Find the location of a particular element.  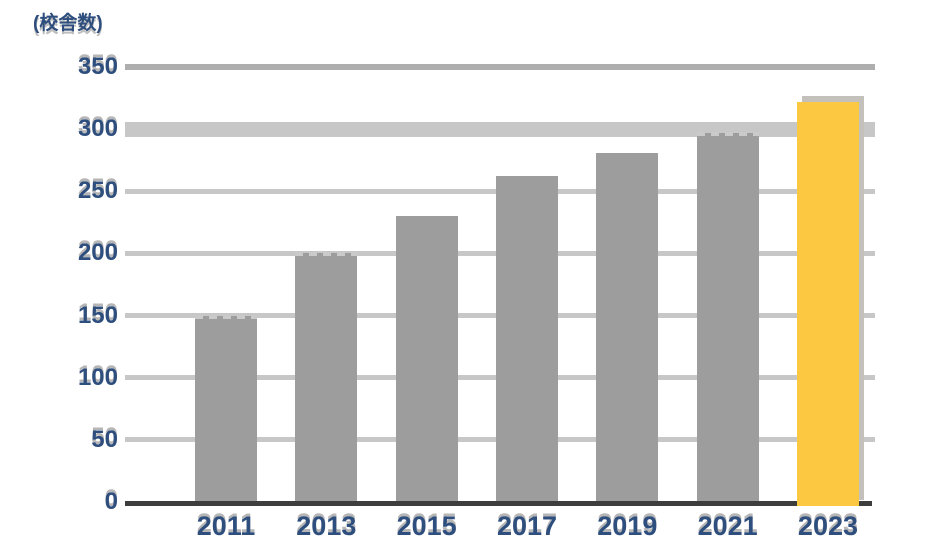

y-tick-label: 200 is located at coordinates (97, 253).